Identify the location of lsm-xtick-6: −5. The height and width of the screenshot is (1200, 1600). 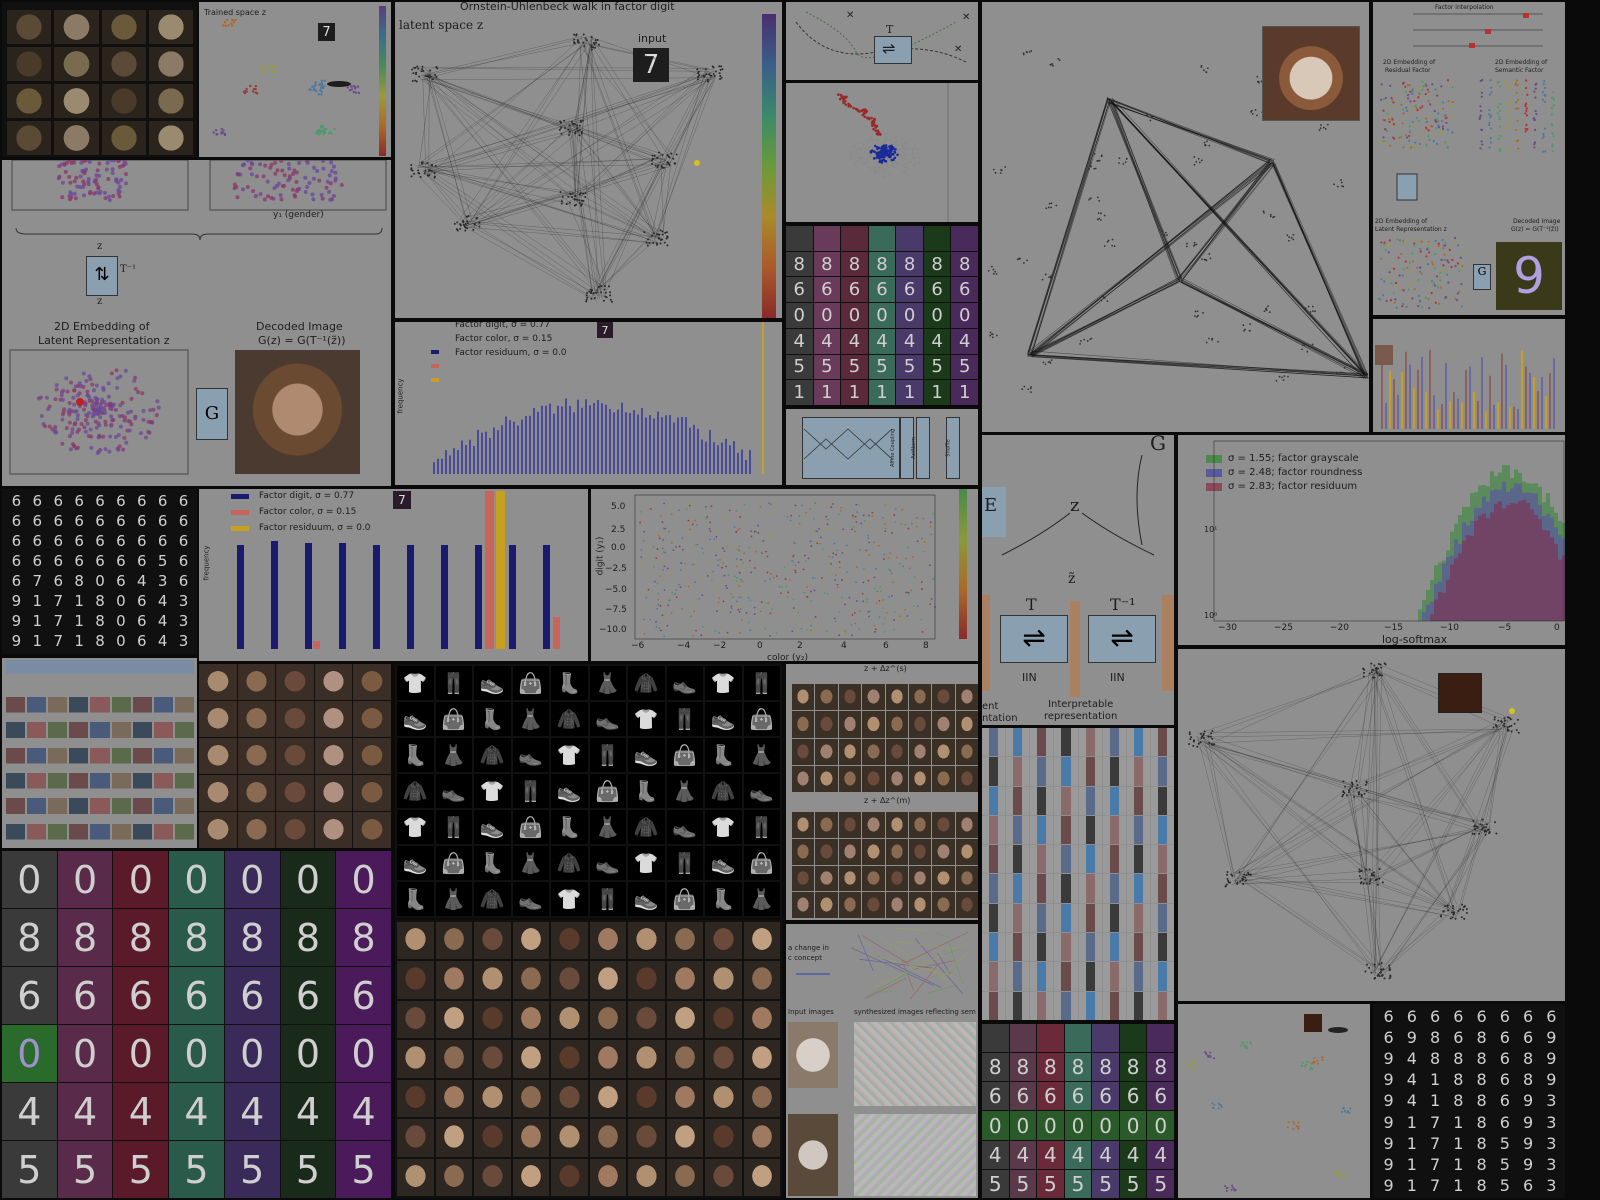
(1505, 628).